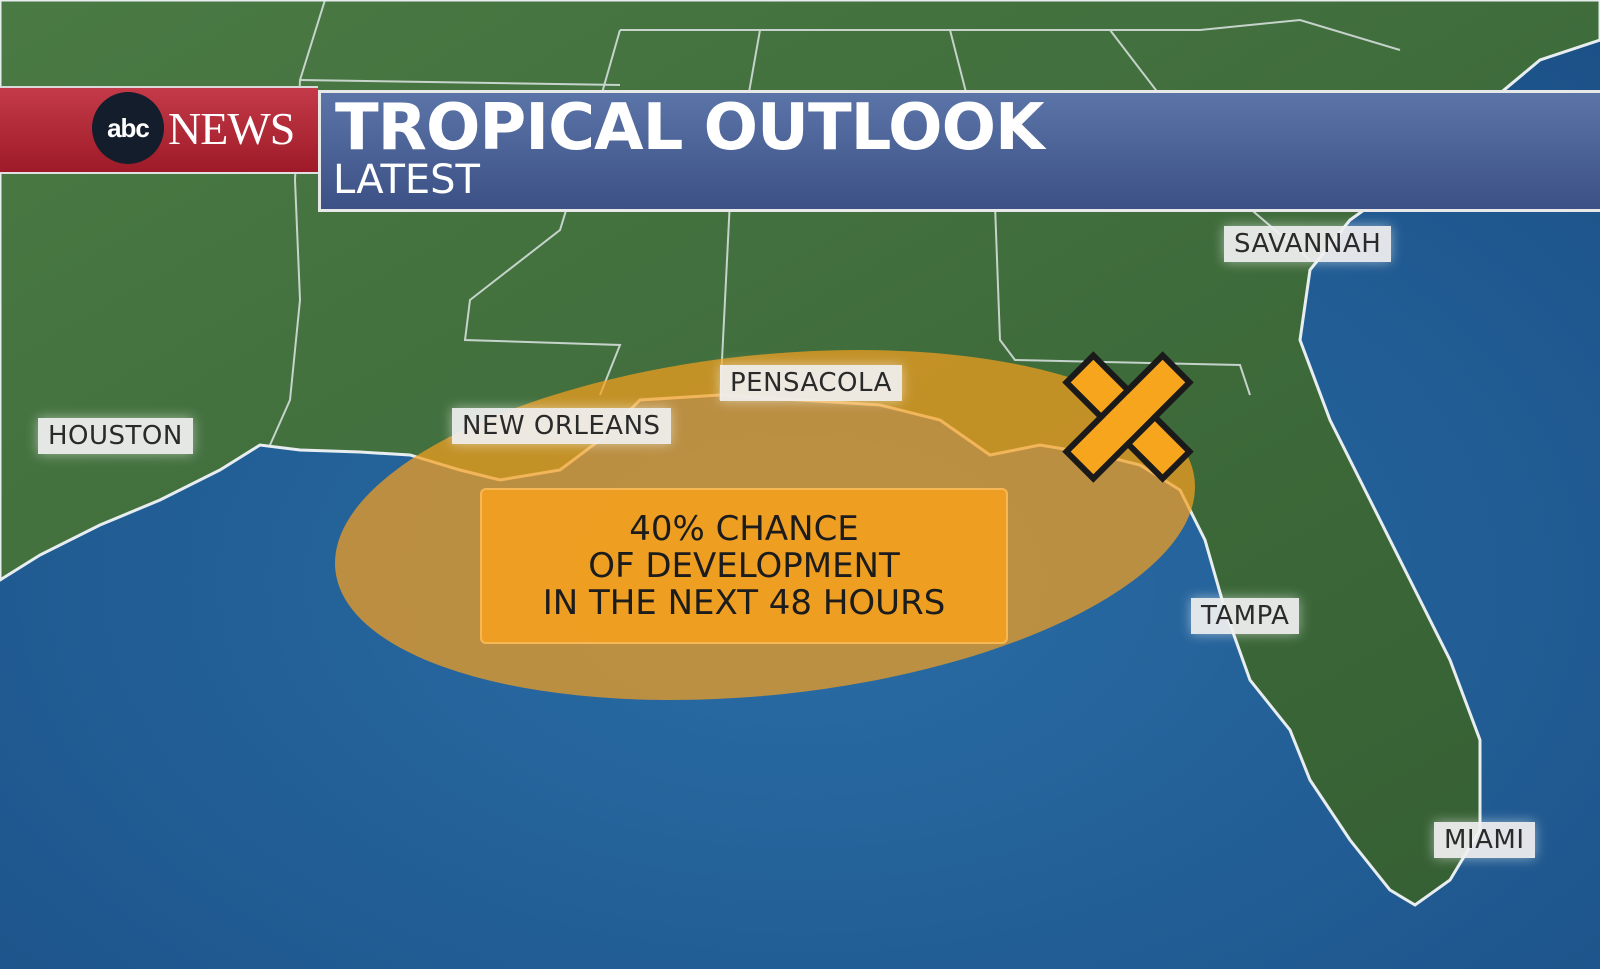  Describe the element at coordinates (811, 383) in the screenshot. I see `city-label-pensacola: PENSACOLA` at that location.